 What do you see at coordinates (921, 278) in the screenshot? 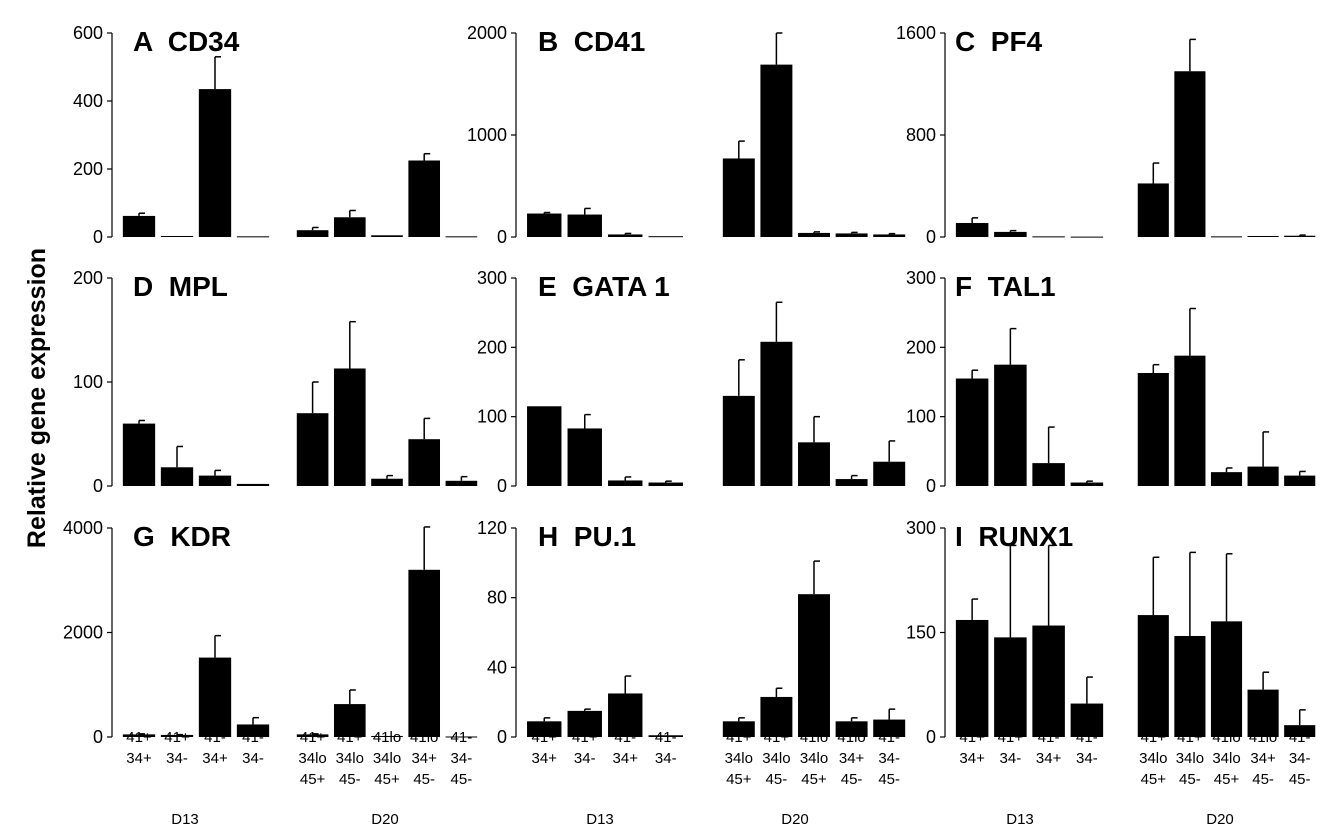
I see `y-tick-label: 300` at bounding box center [921, 278].